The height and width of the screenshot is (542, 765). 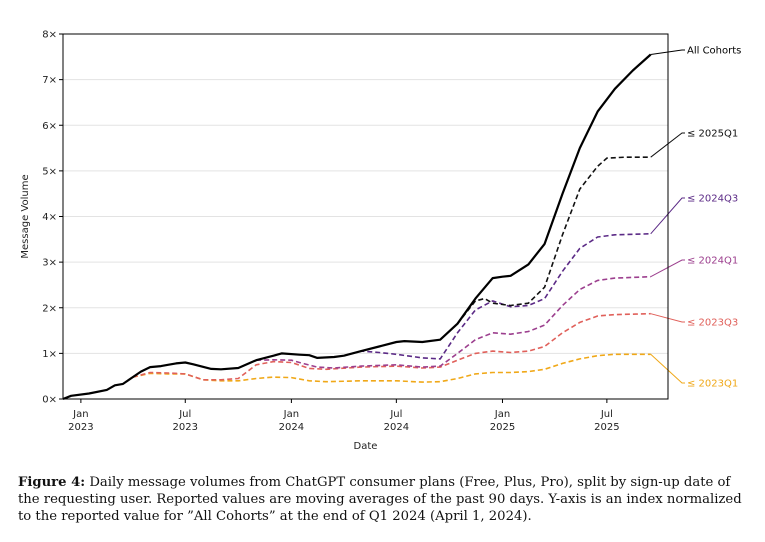 I want to click on label-connectors, so click(x=667, y=216).